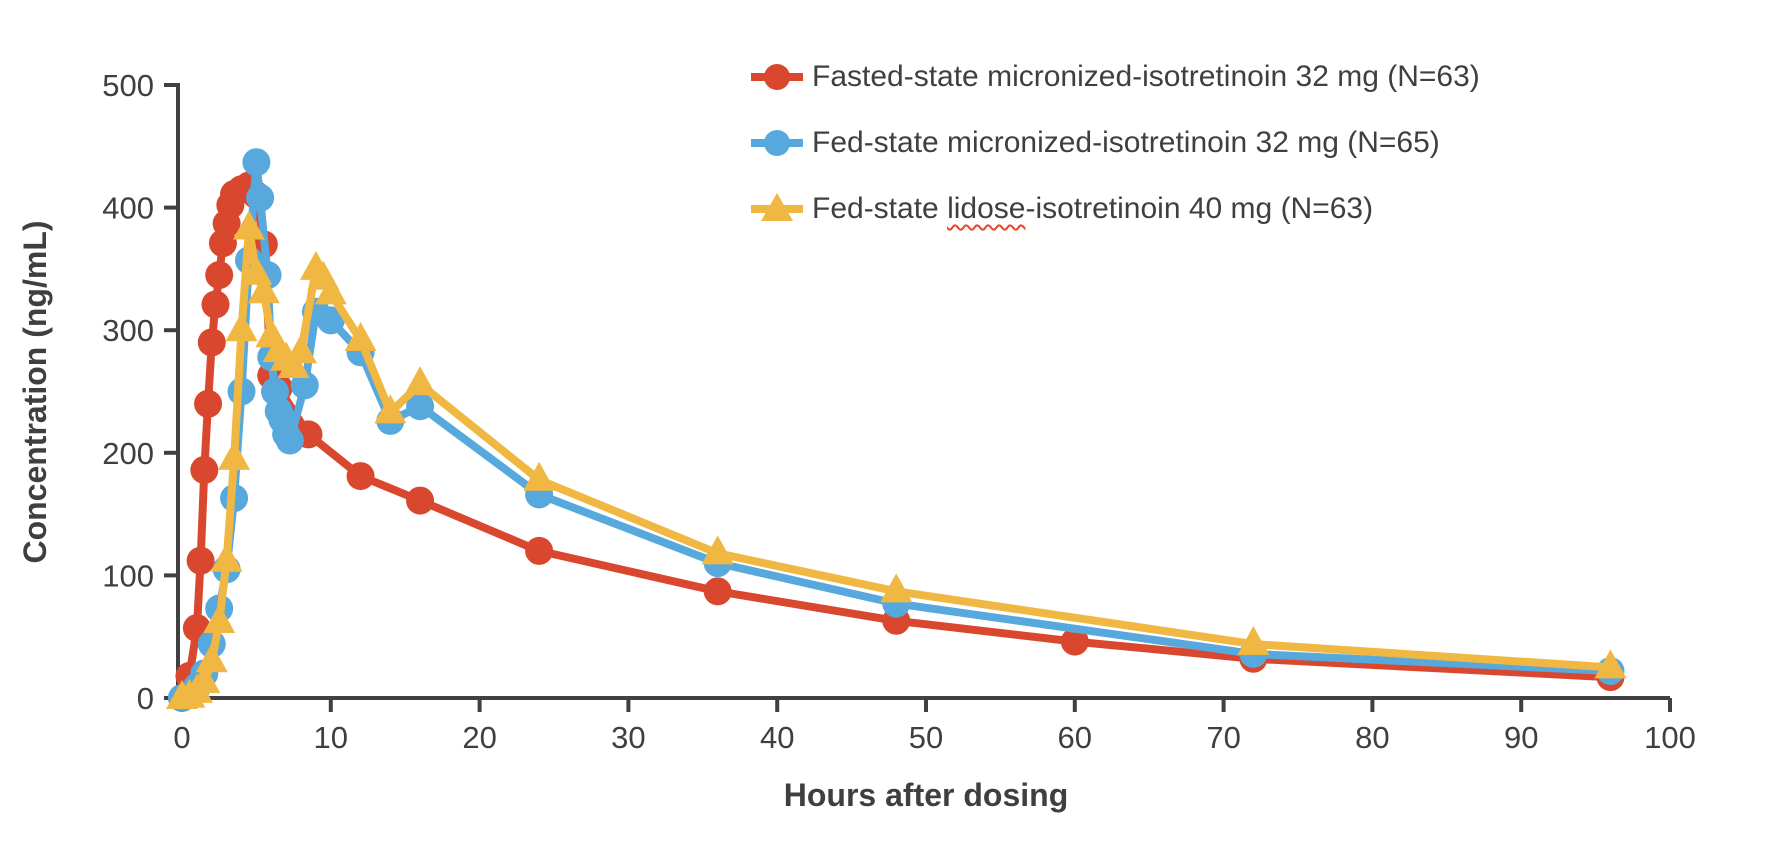 Image resolution: width=1784 pixels, height=842 pixels. Describe the element at coordinates (777, 77) in the screenshot. I see `red-circle-line-marker-icon` at that location.